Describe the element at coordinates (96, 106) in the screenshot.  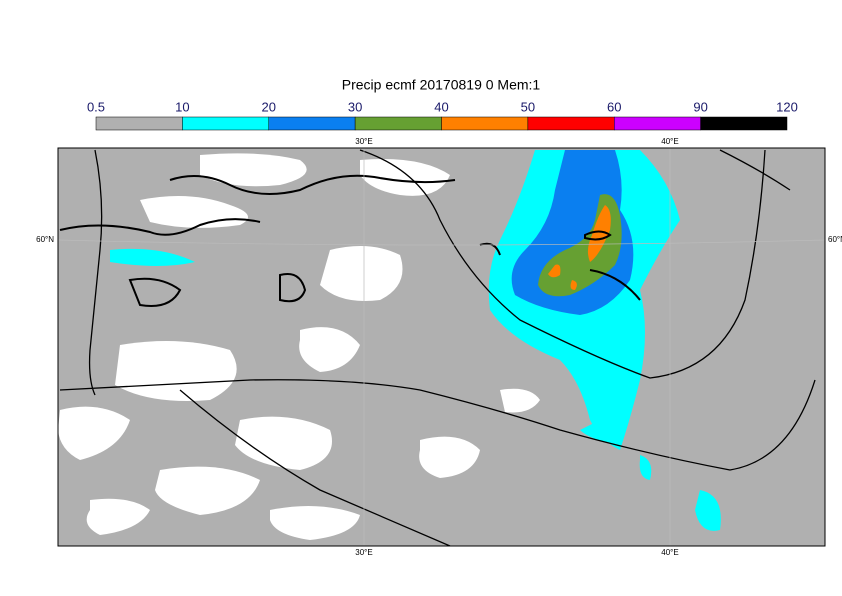
I see `colorbar-label: 0.5` at that location.